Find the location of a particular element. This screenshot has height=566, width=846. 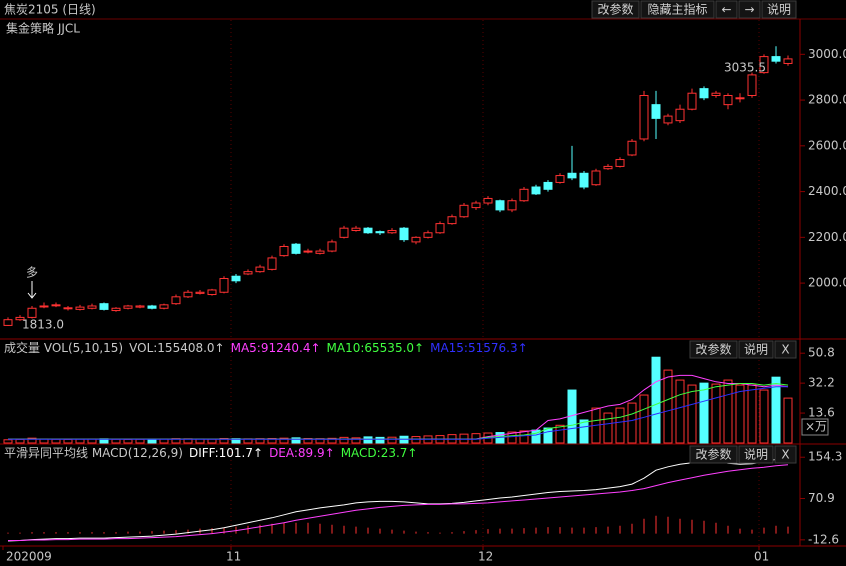

button: ← is located at coordinates (726, 9).